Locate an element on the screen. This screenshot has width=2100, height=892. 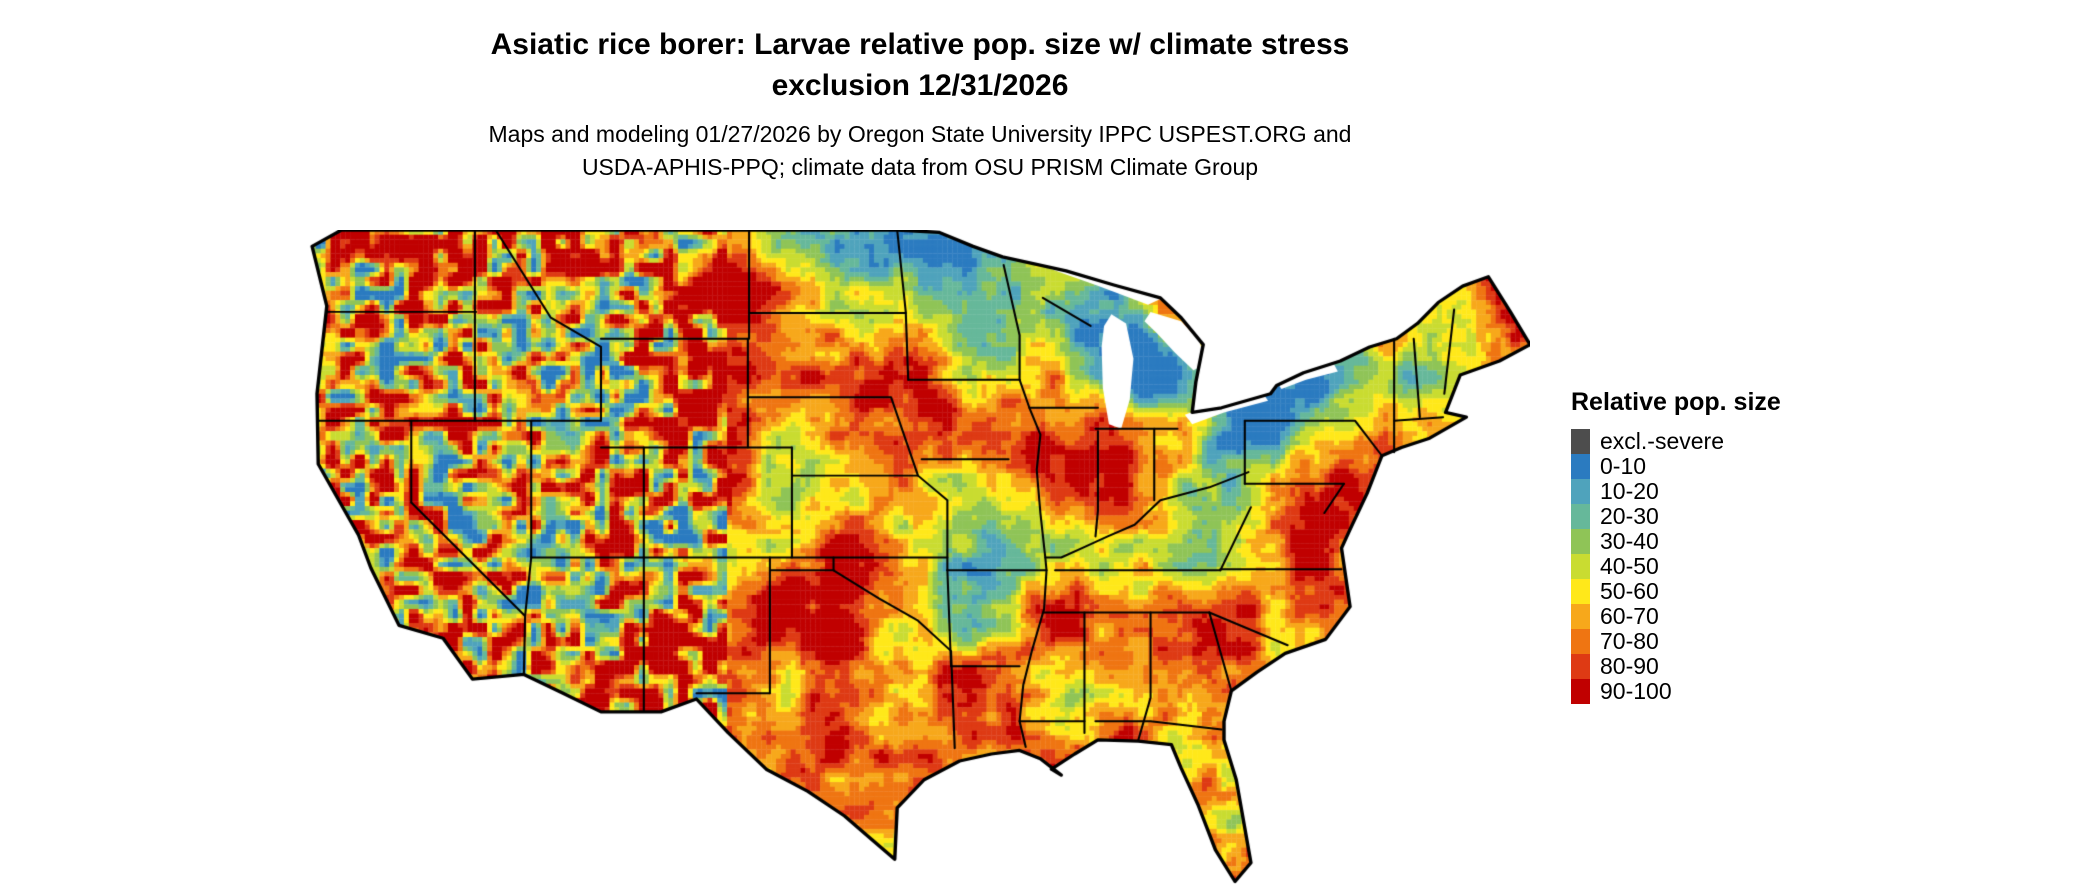
legend-item: excl.-severe is located at coordinates (1721, 441).